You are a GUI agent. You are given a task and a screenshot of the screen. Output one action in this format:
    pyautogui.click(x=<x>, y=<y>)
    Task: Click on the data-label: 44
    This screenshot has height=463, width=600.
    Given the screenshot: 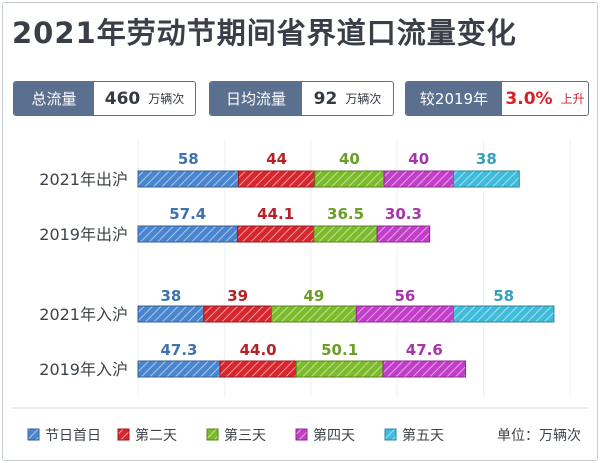 What is the action you would take?
    pyautogui.click(x=276, y=159)
    